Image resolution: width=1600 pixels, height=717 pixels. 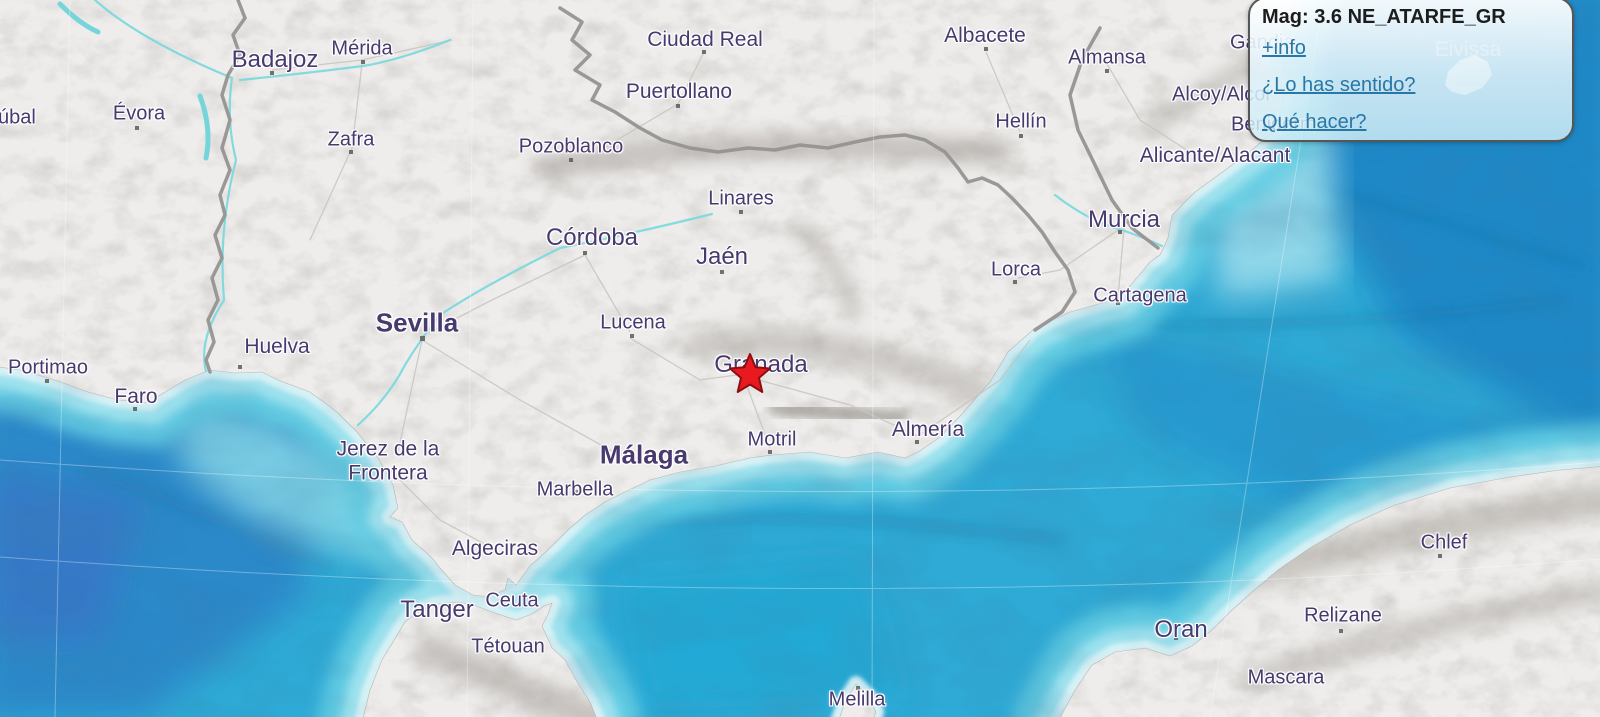 I want to click on map-label-lucena: Lucena, so click(x=633, y=322).